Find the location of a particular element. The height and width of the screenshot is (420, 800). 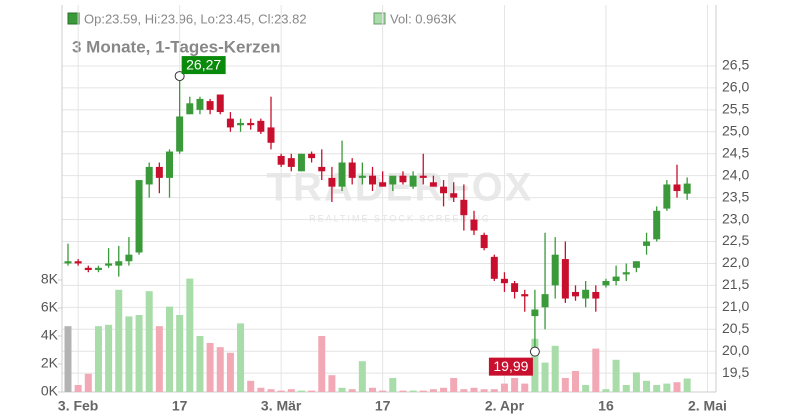

extreme-label: 19,99 is located at coordinates (510, 366).